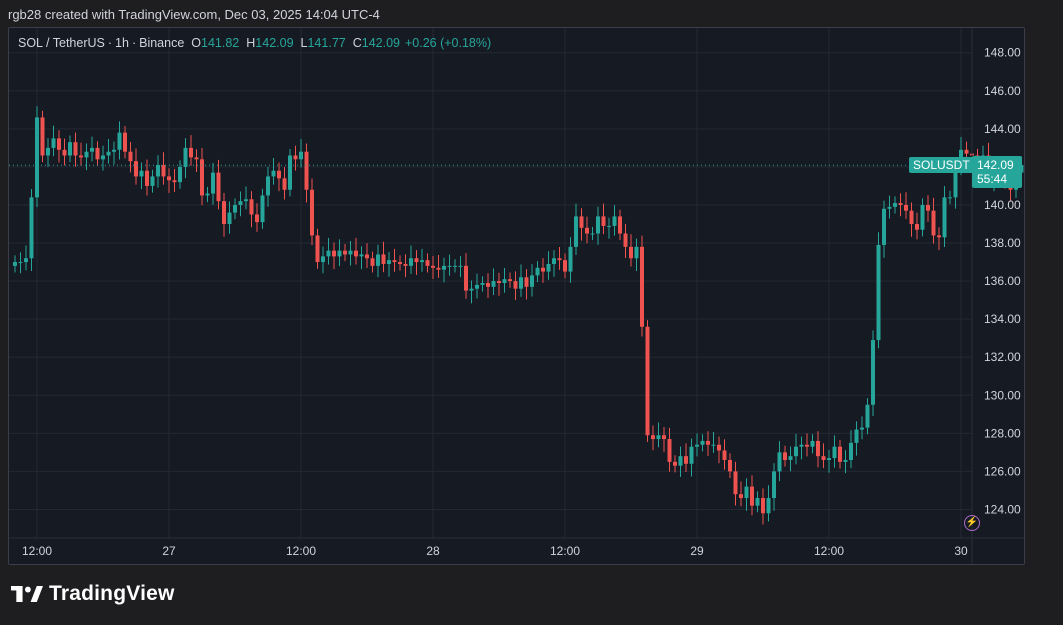 This screenshot has height=625, width=1063. Describe the element at coordinates (1002, 243) in the screenshot. I see `y-tick-label: 138.00` at that location.